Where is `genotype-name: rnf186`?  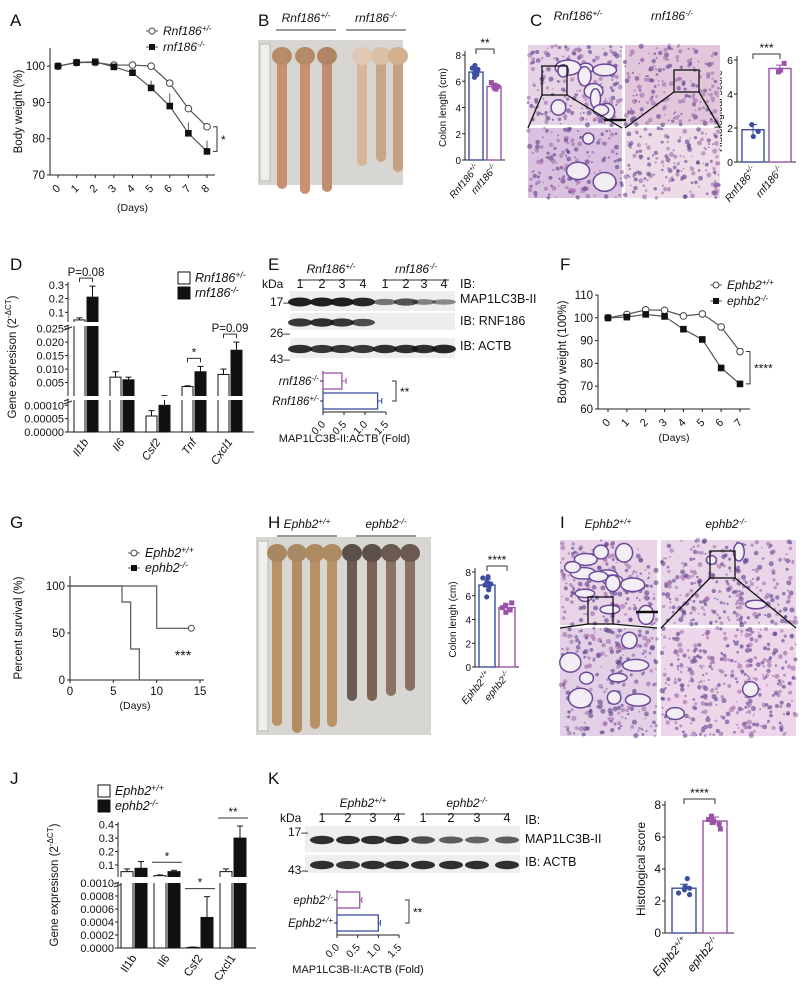 genotype-name: rnf186 is located at coordinates (180, 47).